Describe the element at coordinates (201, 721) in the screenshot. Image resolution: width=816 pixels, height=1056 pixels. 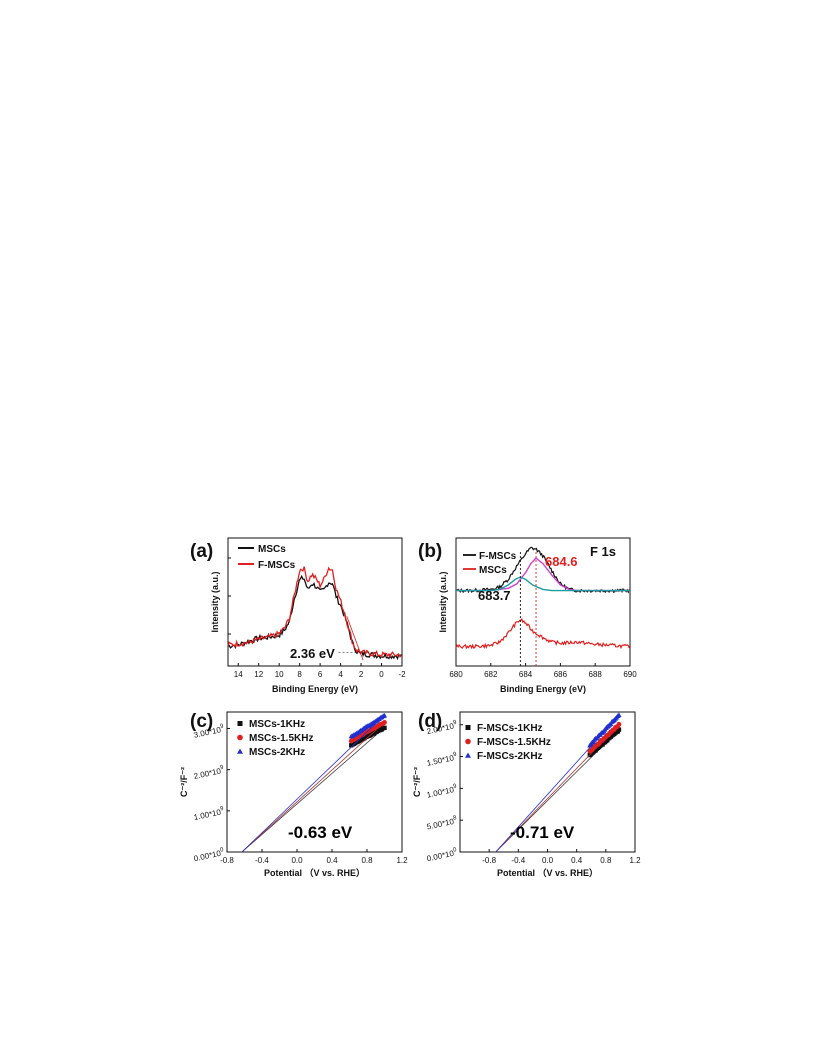
I see `panel-label: (c)` at that location.